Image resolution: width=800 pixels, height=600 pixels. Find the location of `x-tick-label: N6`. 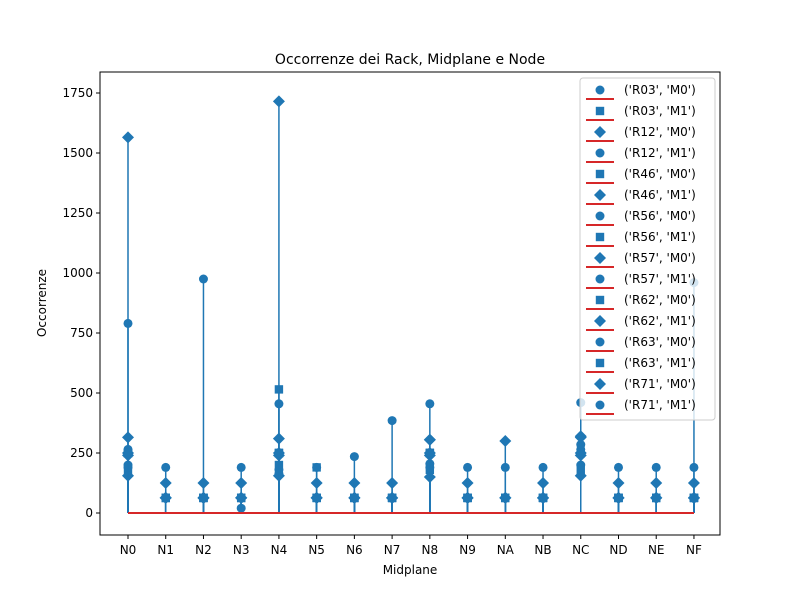

x-tick-label: N6 is located at coordinates (354, 550).